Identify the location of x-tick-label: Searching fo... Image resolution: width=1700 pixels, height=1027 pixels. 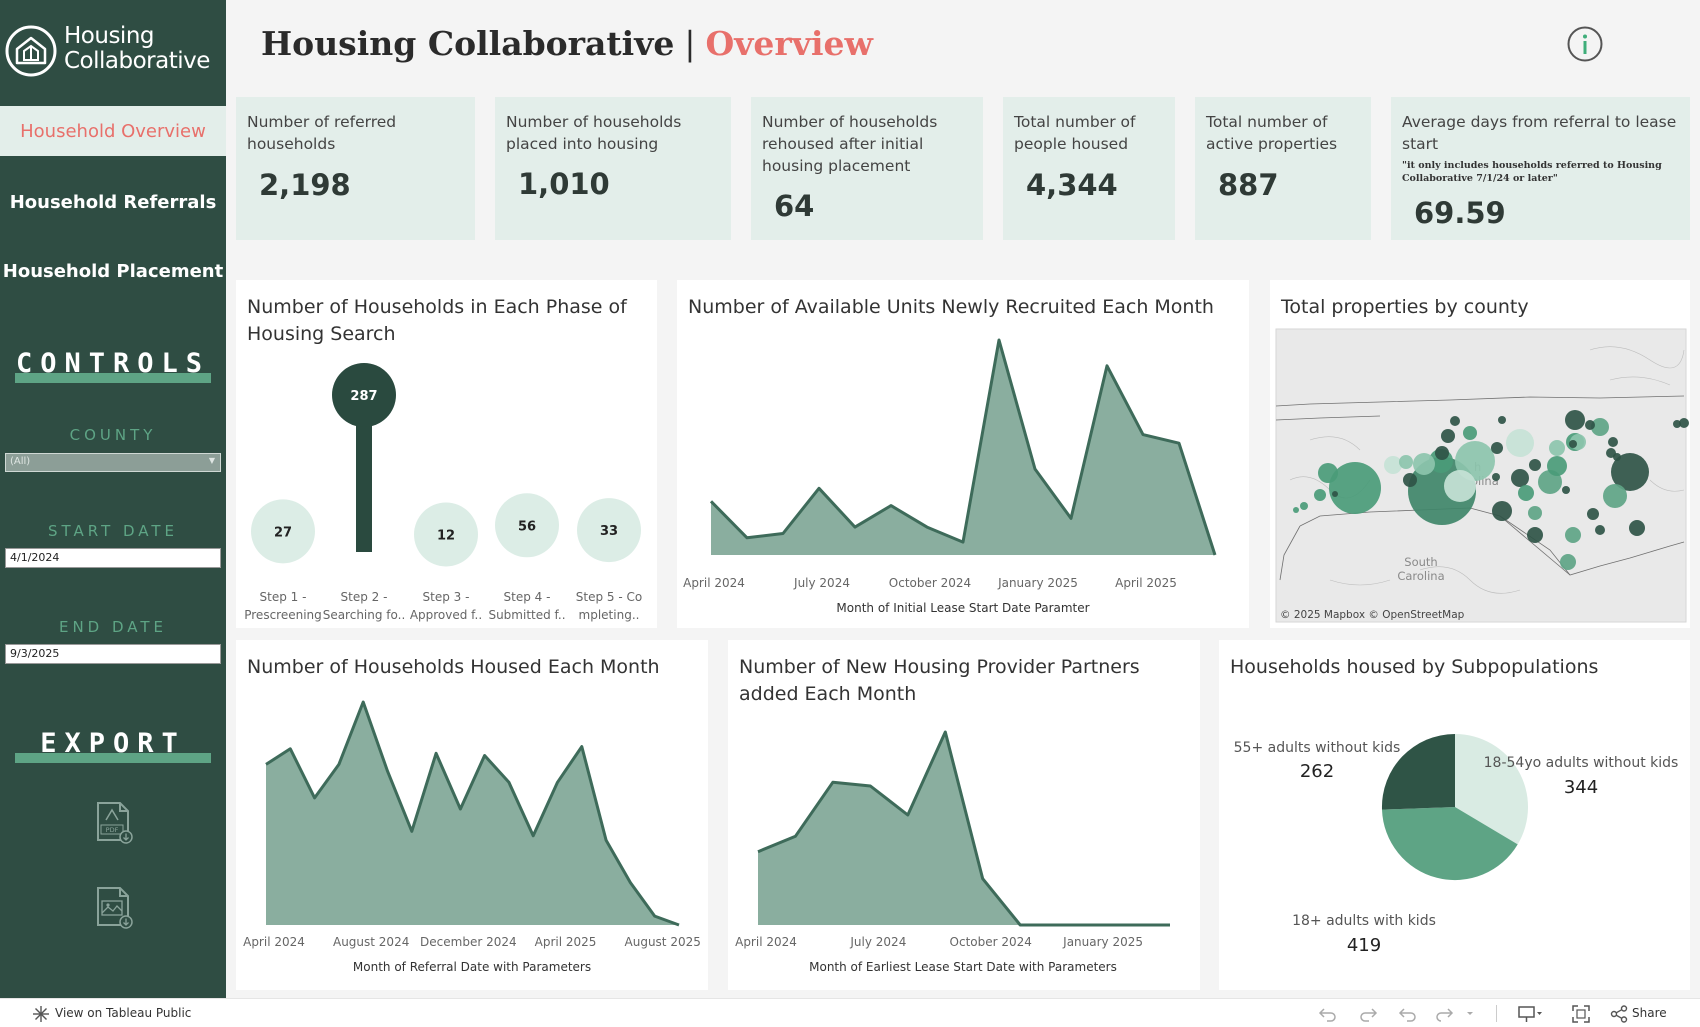
(364, 615).